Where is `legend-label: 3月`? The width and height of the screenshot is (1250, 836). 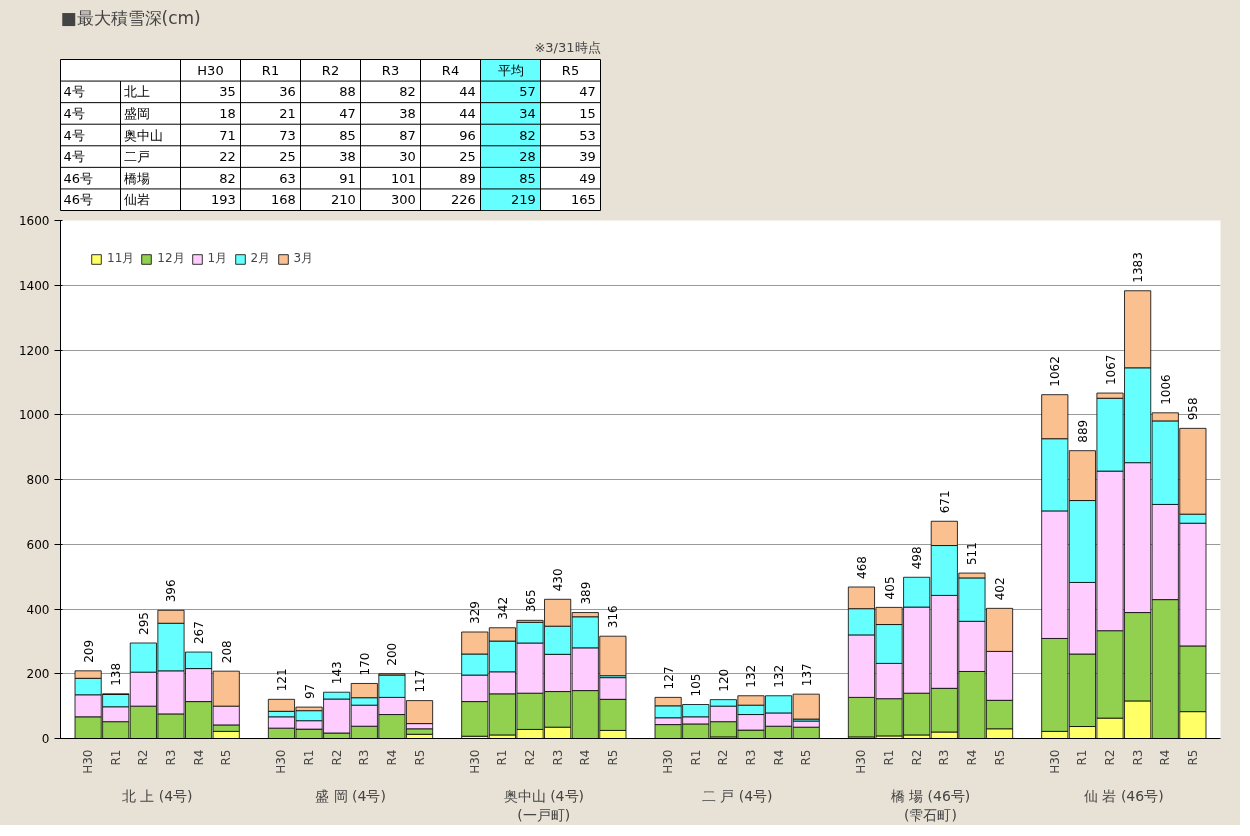
legend-label: 3月 is located at coordinates (303, 258).